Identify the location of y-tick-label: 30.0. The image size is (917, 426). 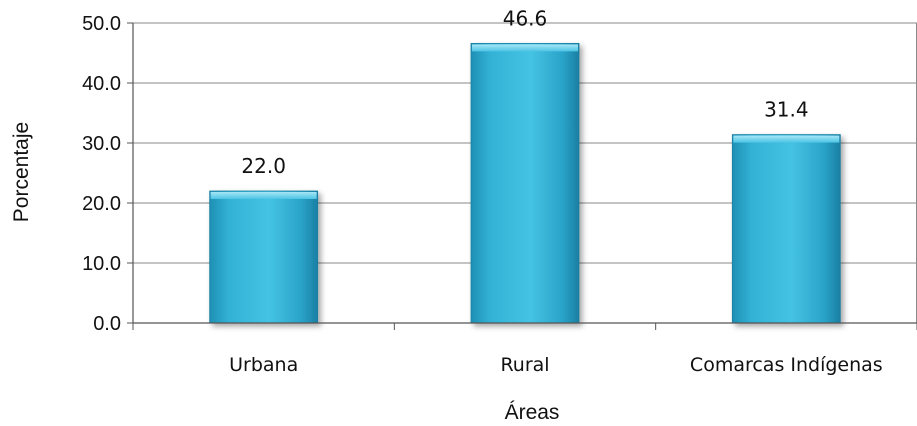
(101, 144).